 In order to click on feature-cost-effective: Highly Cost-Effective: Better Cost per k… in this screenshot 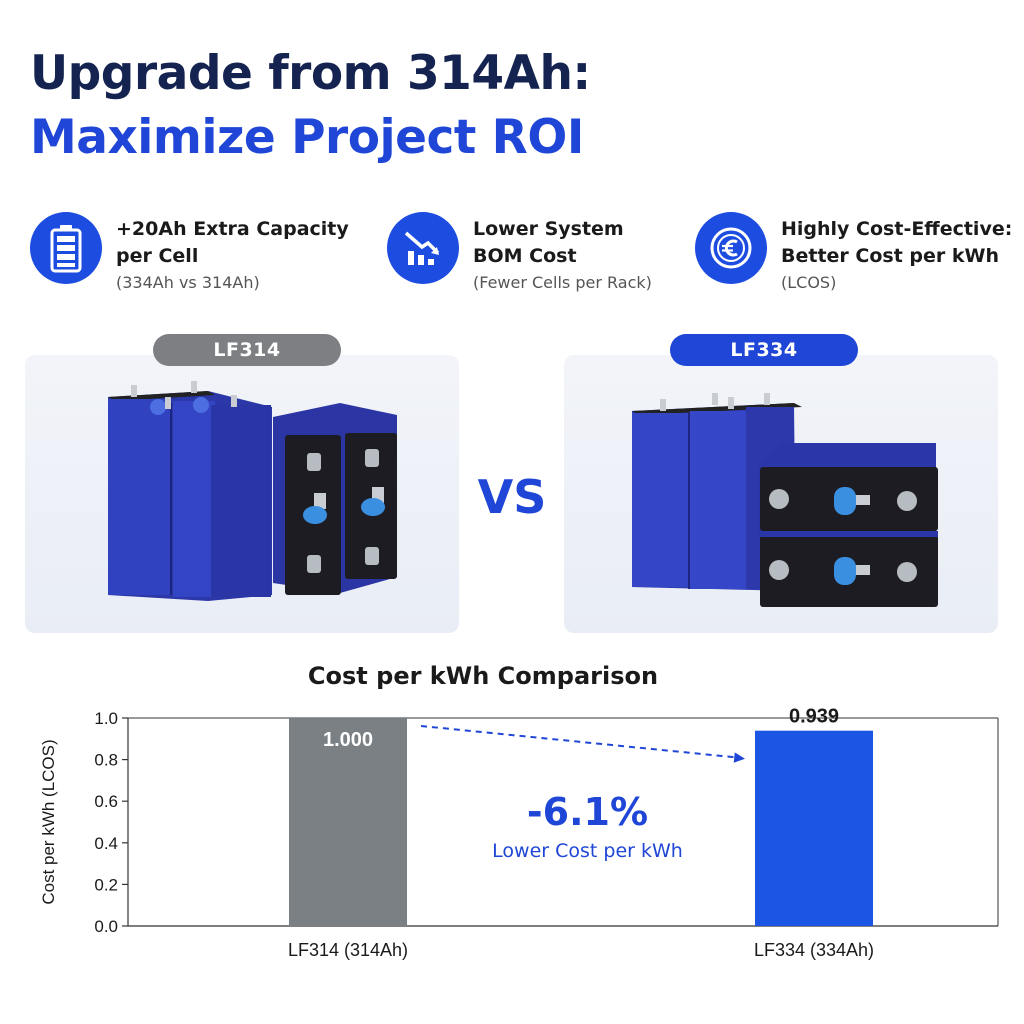, I will do `click(853, 254)`.